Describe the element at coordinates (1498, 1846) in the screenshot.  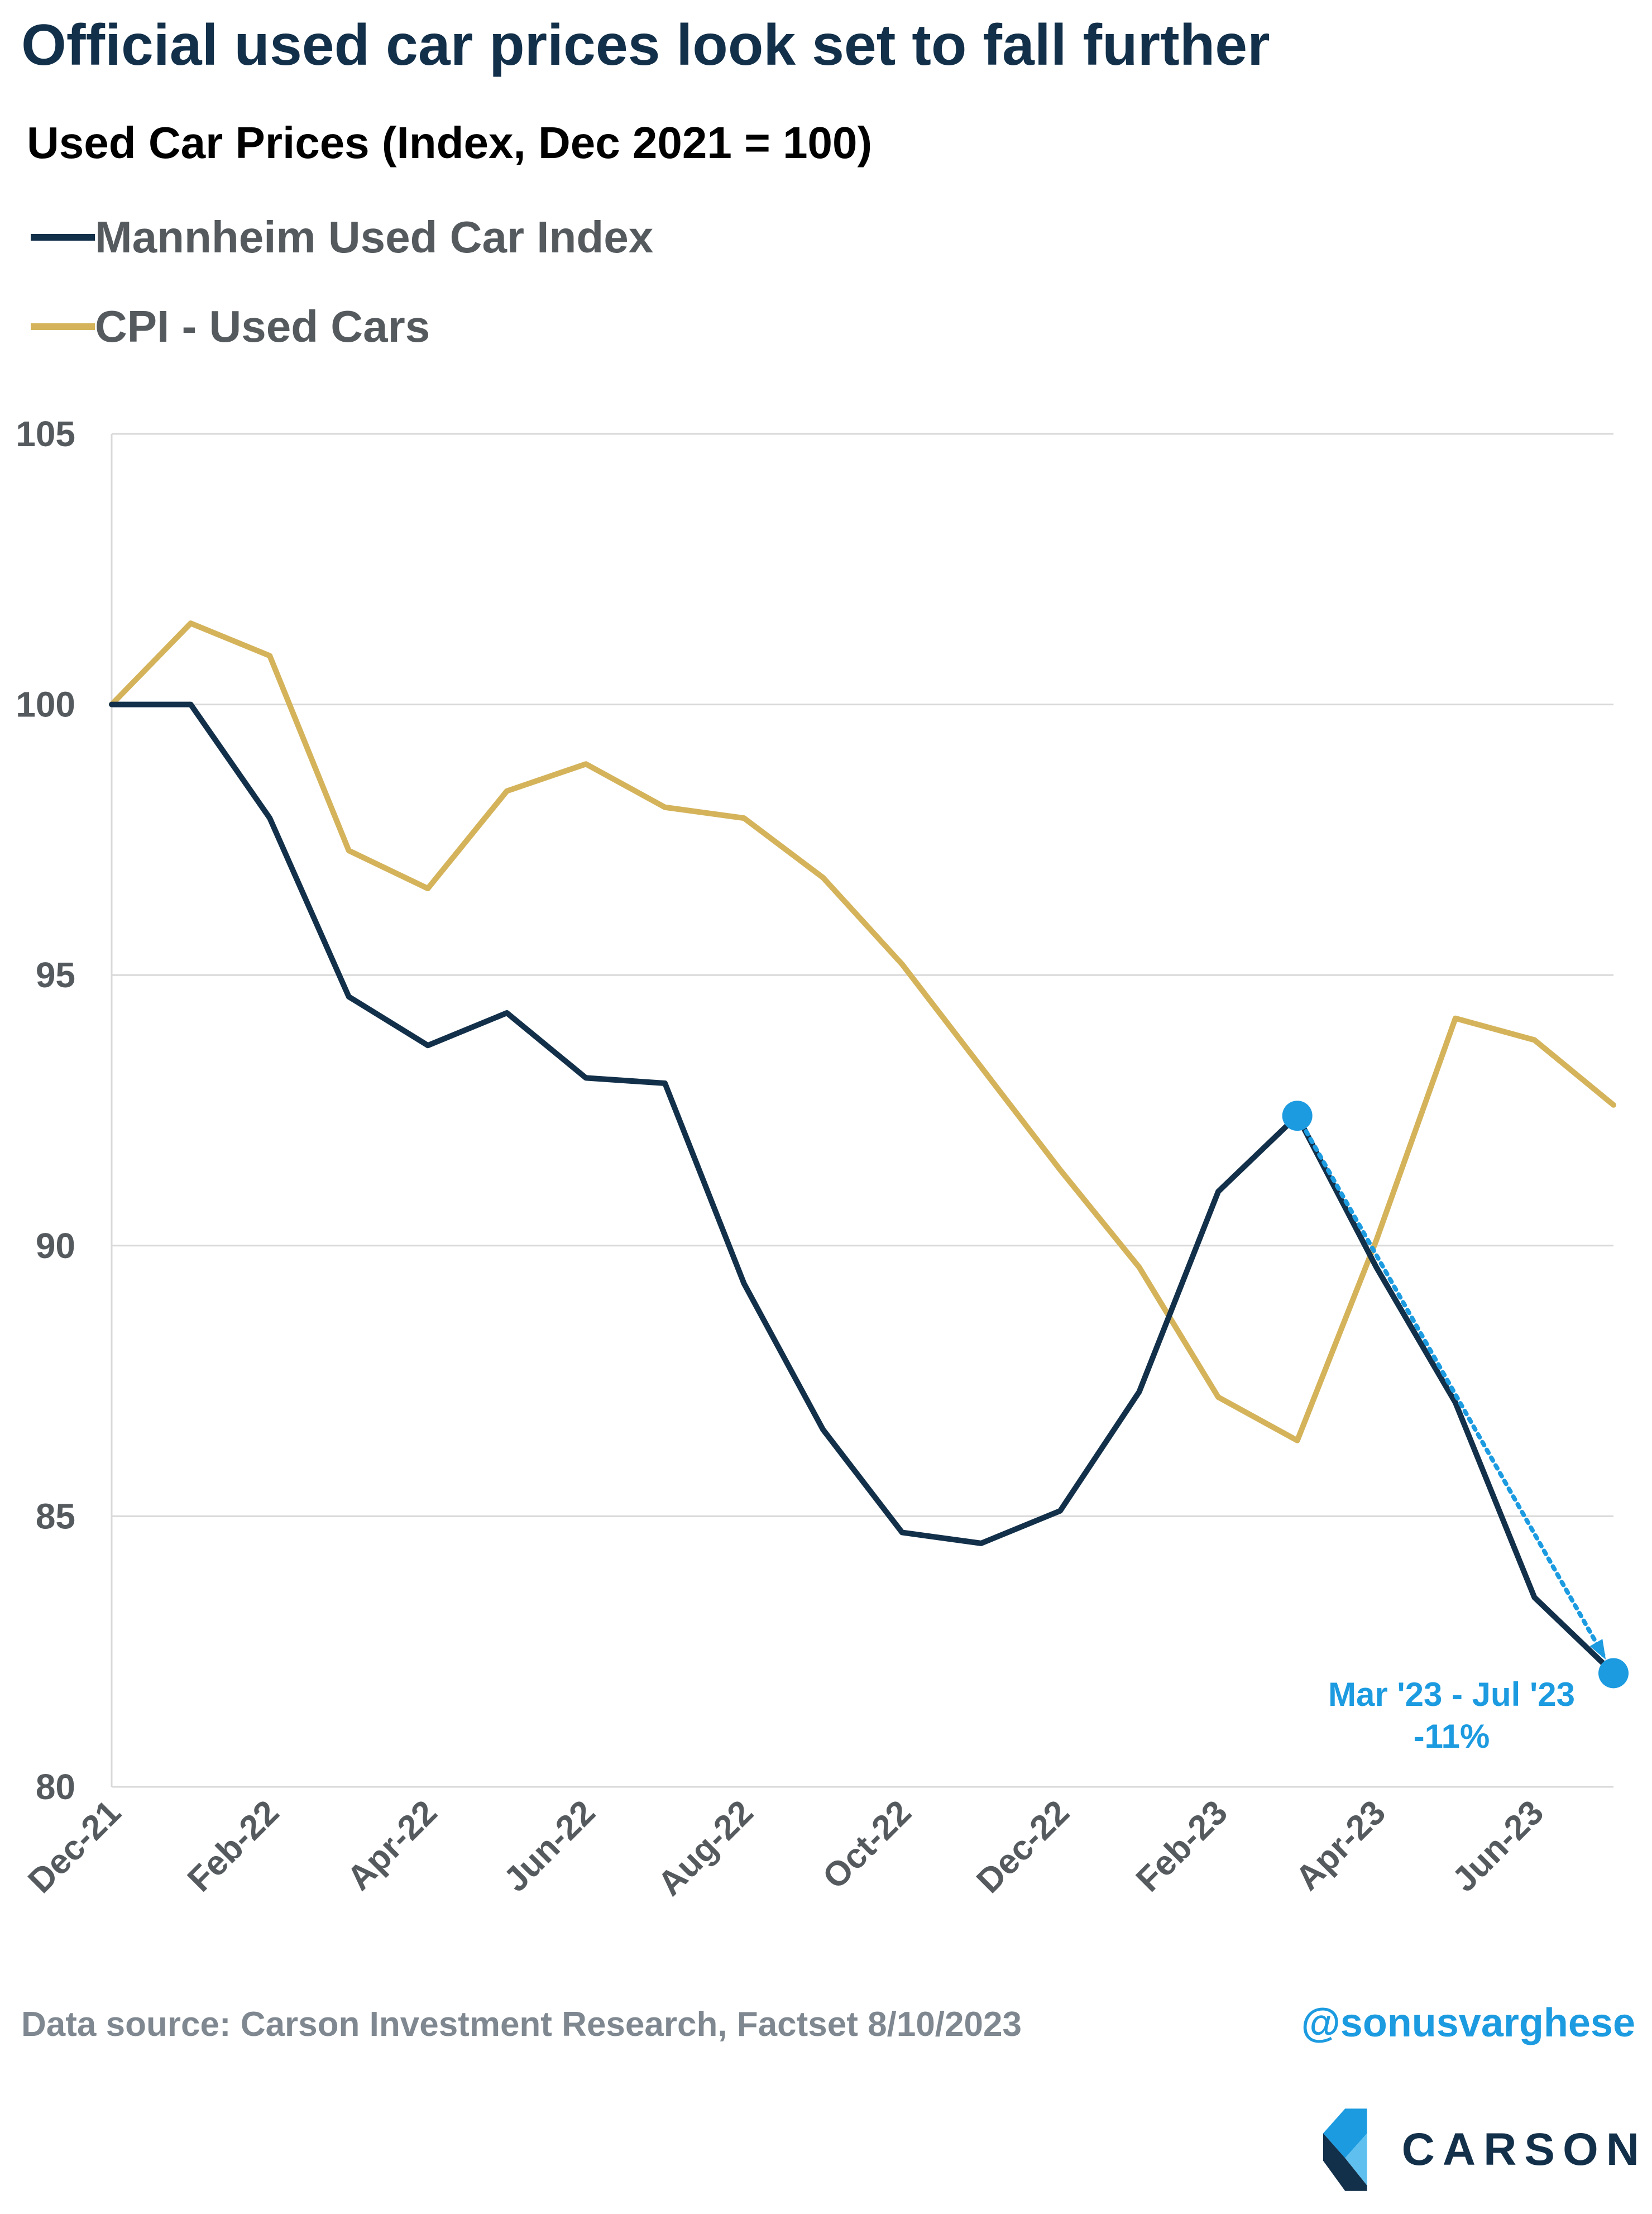
I see `x-tick-label: Jun-23` at that location.